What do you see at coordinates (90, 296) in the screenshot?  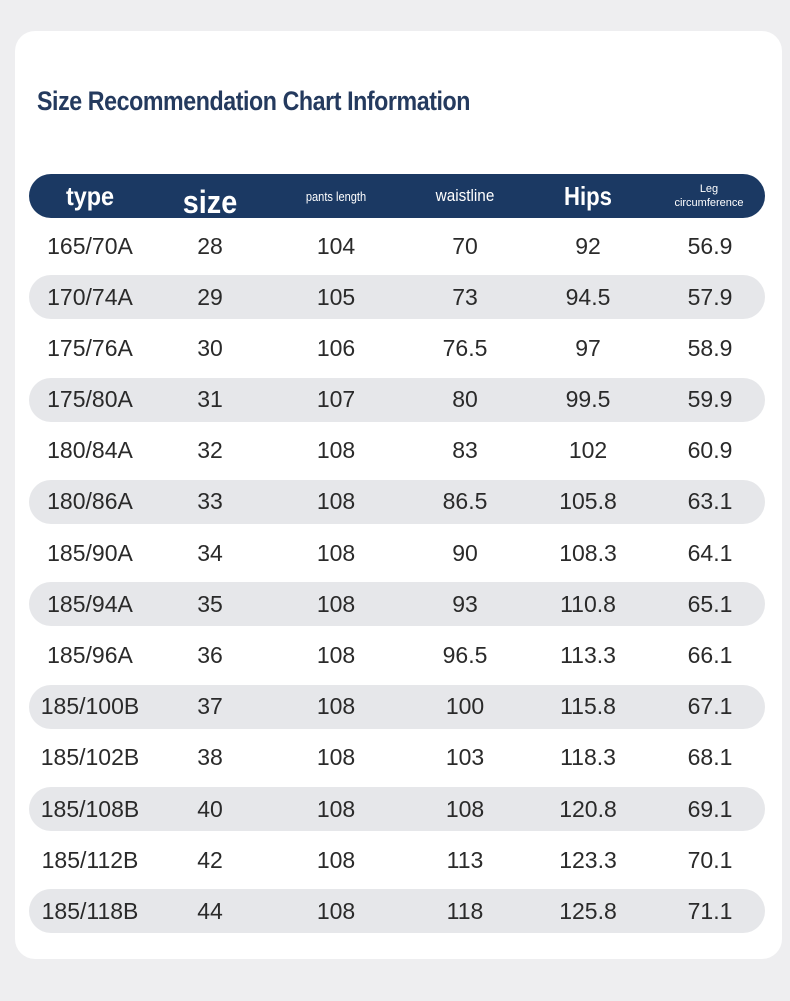 I see `cell-type: 170/74A` at bounding box center [90, 296].